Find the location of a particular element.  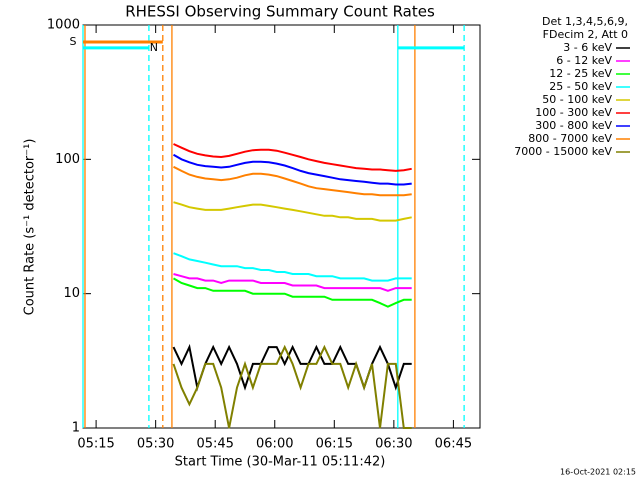

x-tick-label: 06:15 is located at coordinates (334, 444).